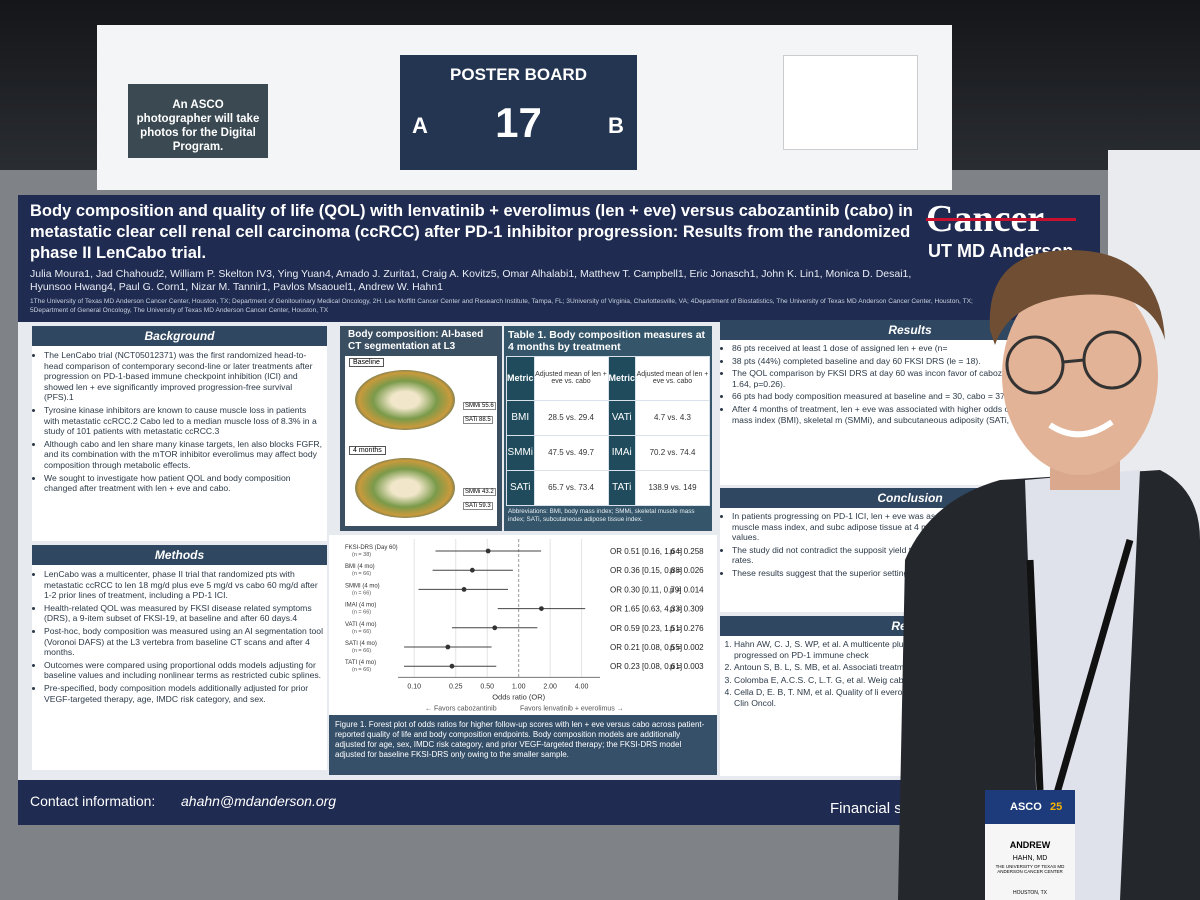  What do you see at coordinates (646, 551) in the screenshot?
I see `or-text: OR 0.51 [0.16, 1.64]` at bounding box center [646, 551].